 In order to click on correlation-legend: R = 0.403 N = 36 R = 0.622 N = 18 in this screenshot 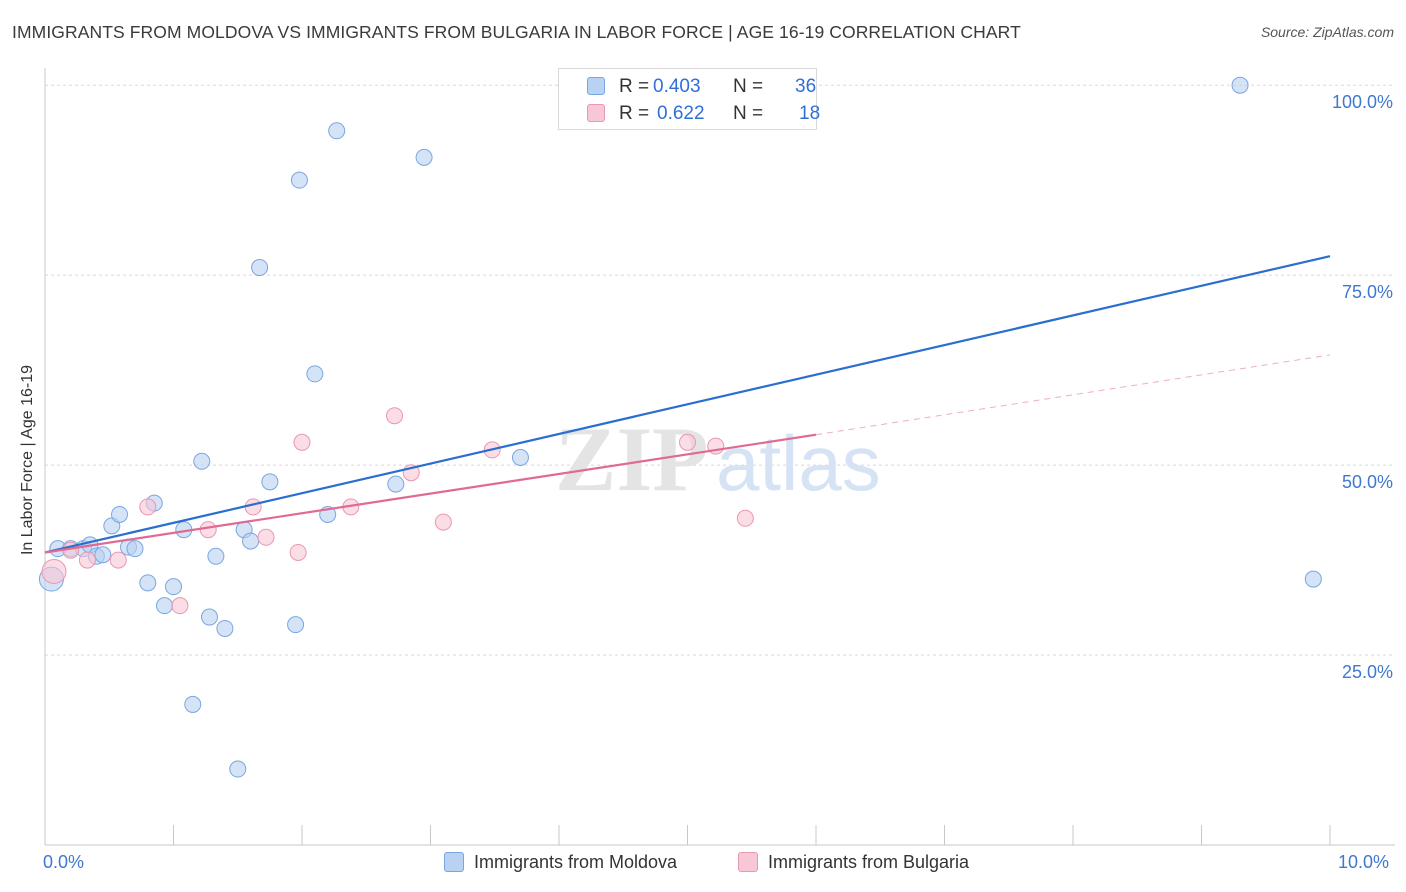, I will do `click(689, 99)`.